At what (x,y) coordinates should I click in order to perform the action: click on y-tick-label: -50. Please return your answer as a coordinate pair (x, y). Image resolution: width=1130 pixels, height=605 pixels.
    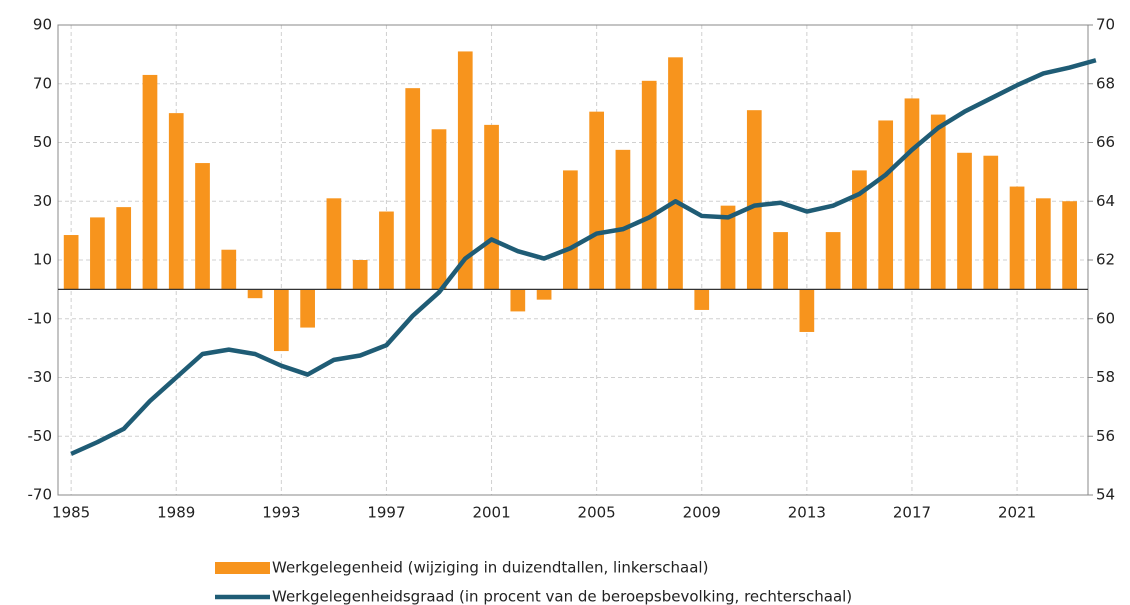
    Looking at the image, I should click on (40, 436).